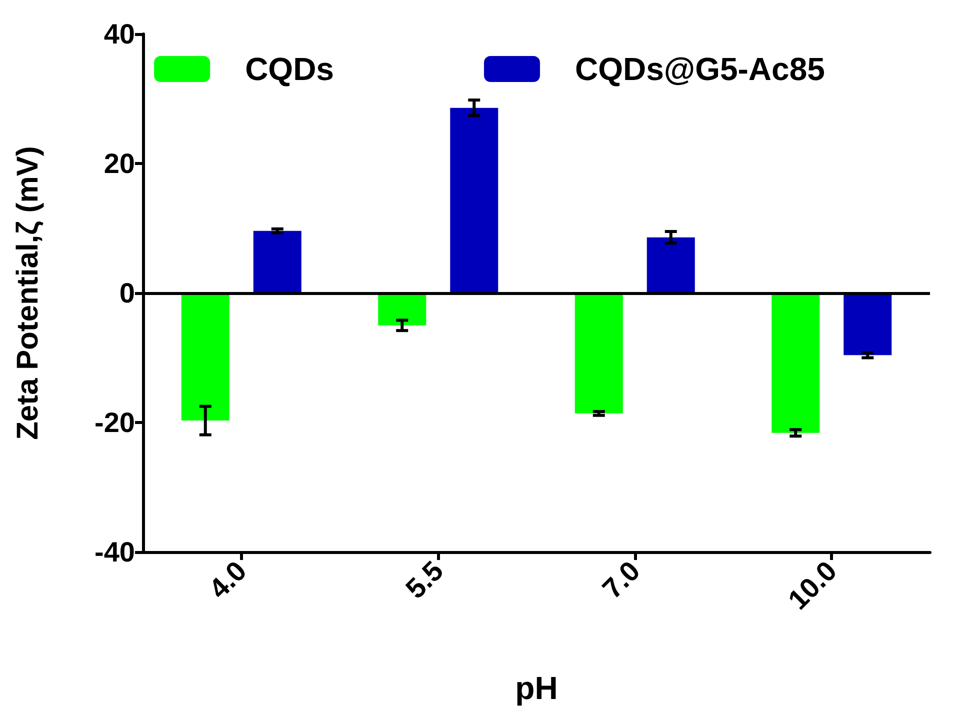 The height and width of the screenshot is (724, 979). What do you see at coordinates (114, 552) in the screenshot?
I see `y-tick-label: -40` at bounding box center [114, 552].